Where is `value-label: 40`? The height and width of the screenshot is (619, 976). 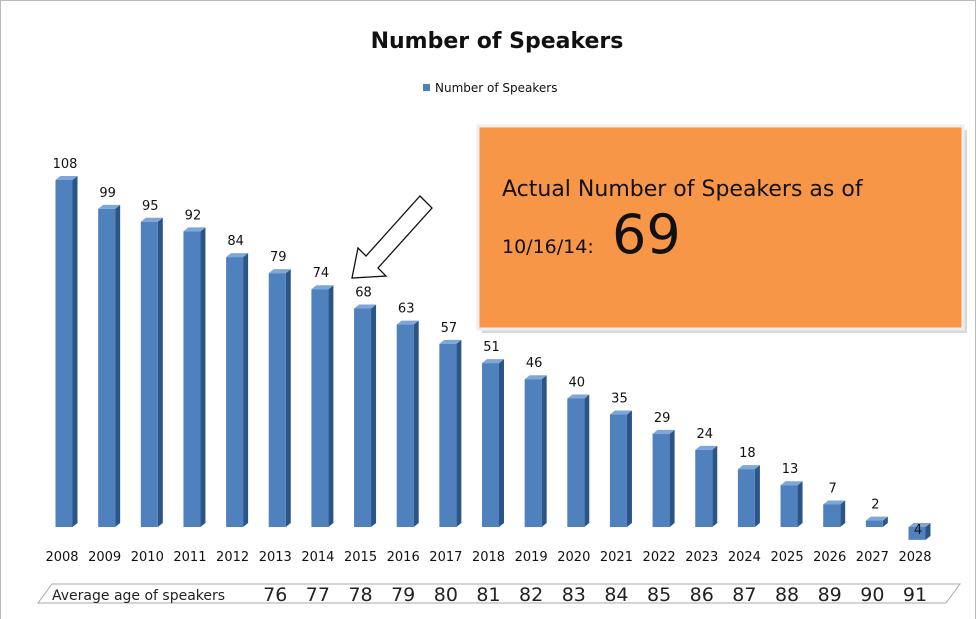 value-label: 40 is located at coordinates (577, 382).